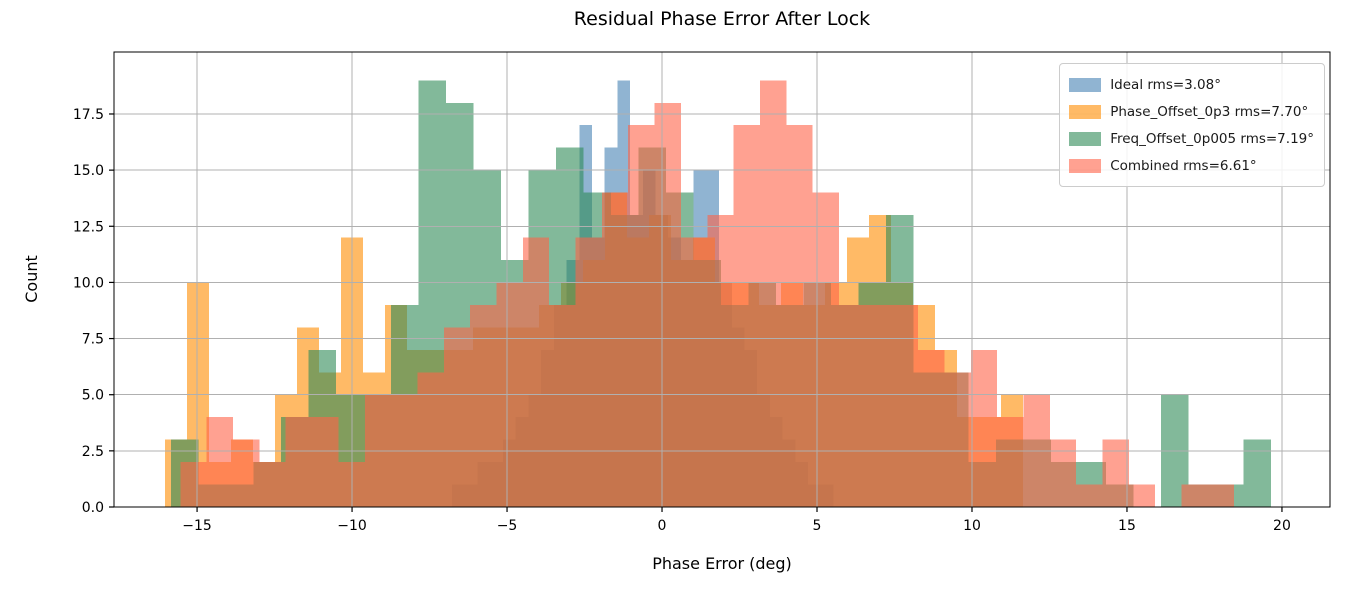  I want to click on legend-item-phase_offset_0p3: Phase_Offset_0p3 rms=7.70°, so click(1191, 111).